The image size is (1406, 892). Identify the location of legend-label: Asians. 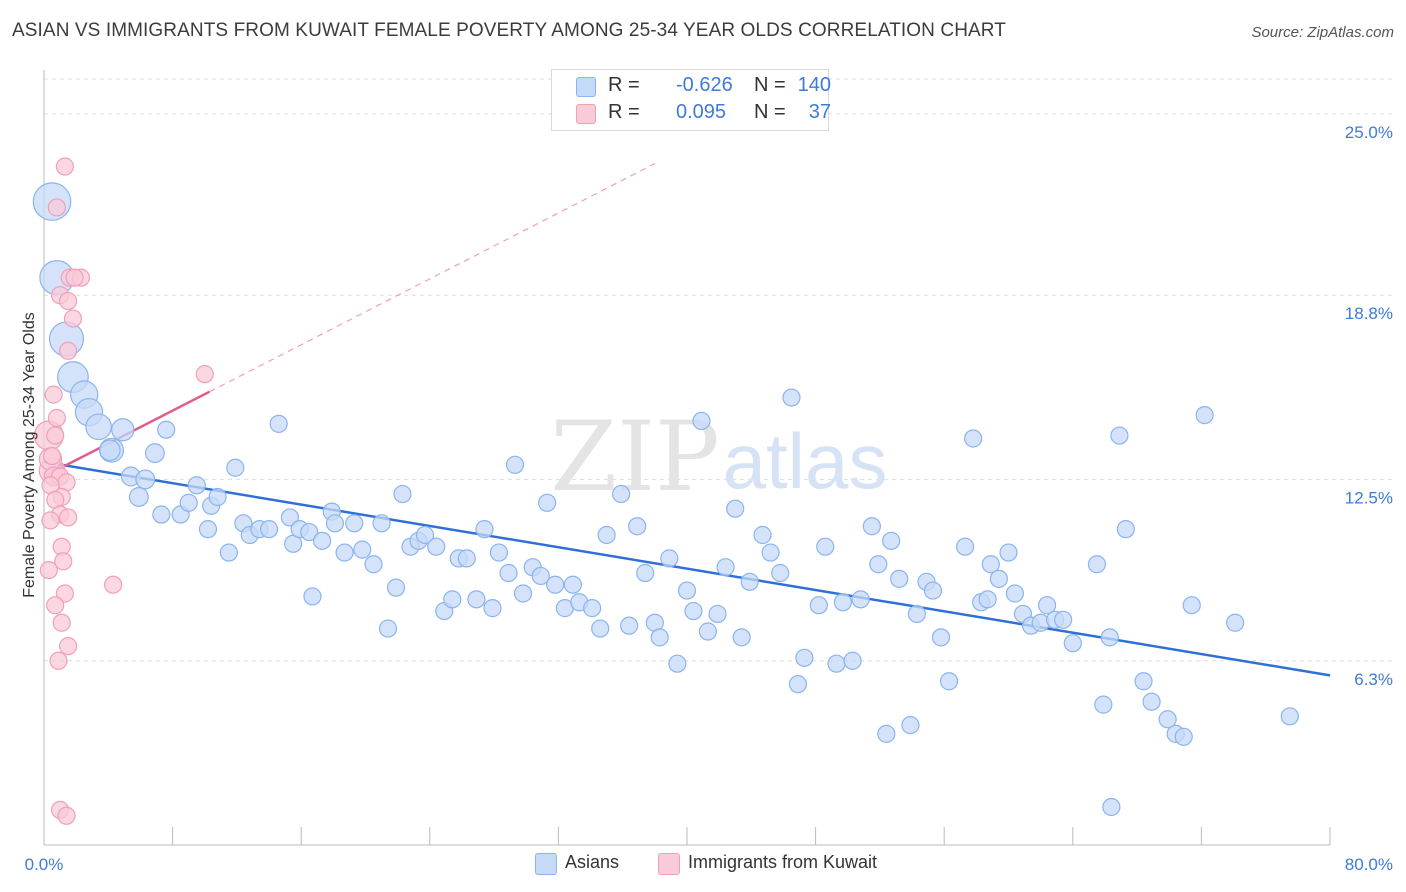
(592, 862).